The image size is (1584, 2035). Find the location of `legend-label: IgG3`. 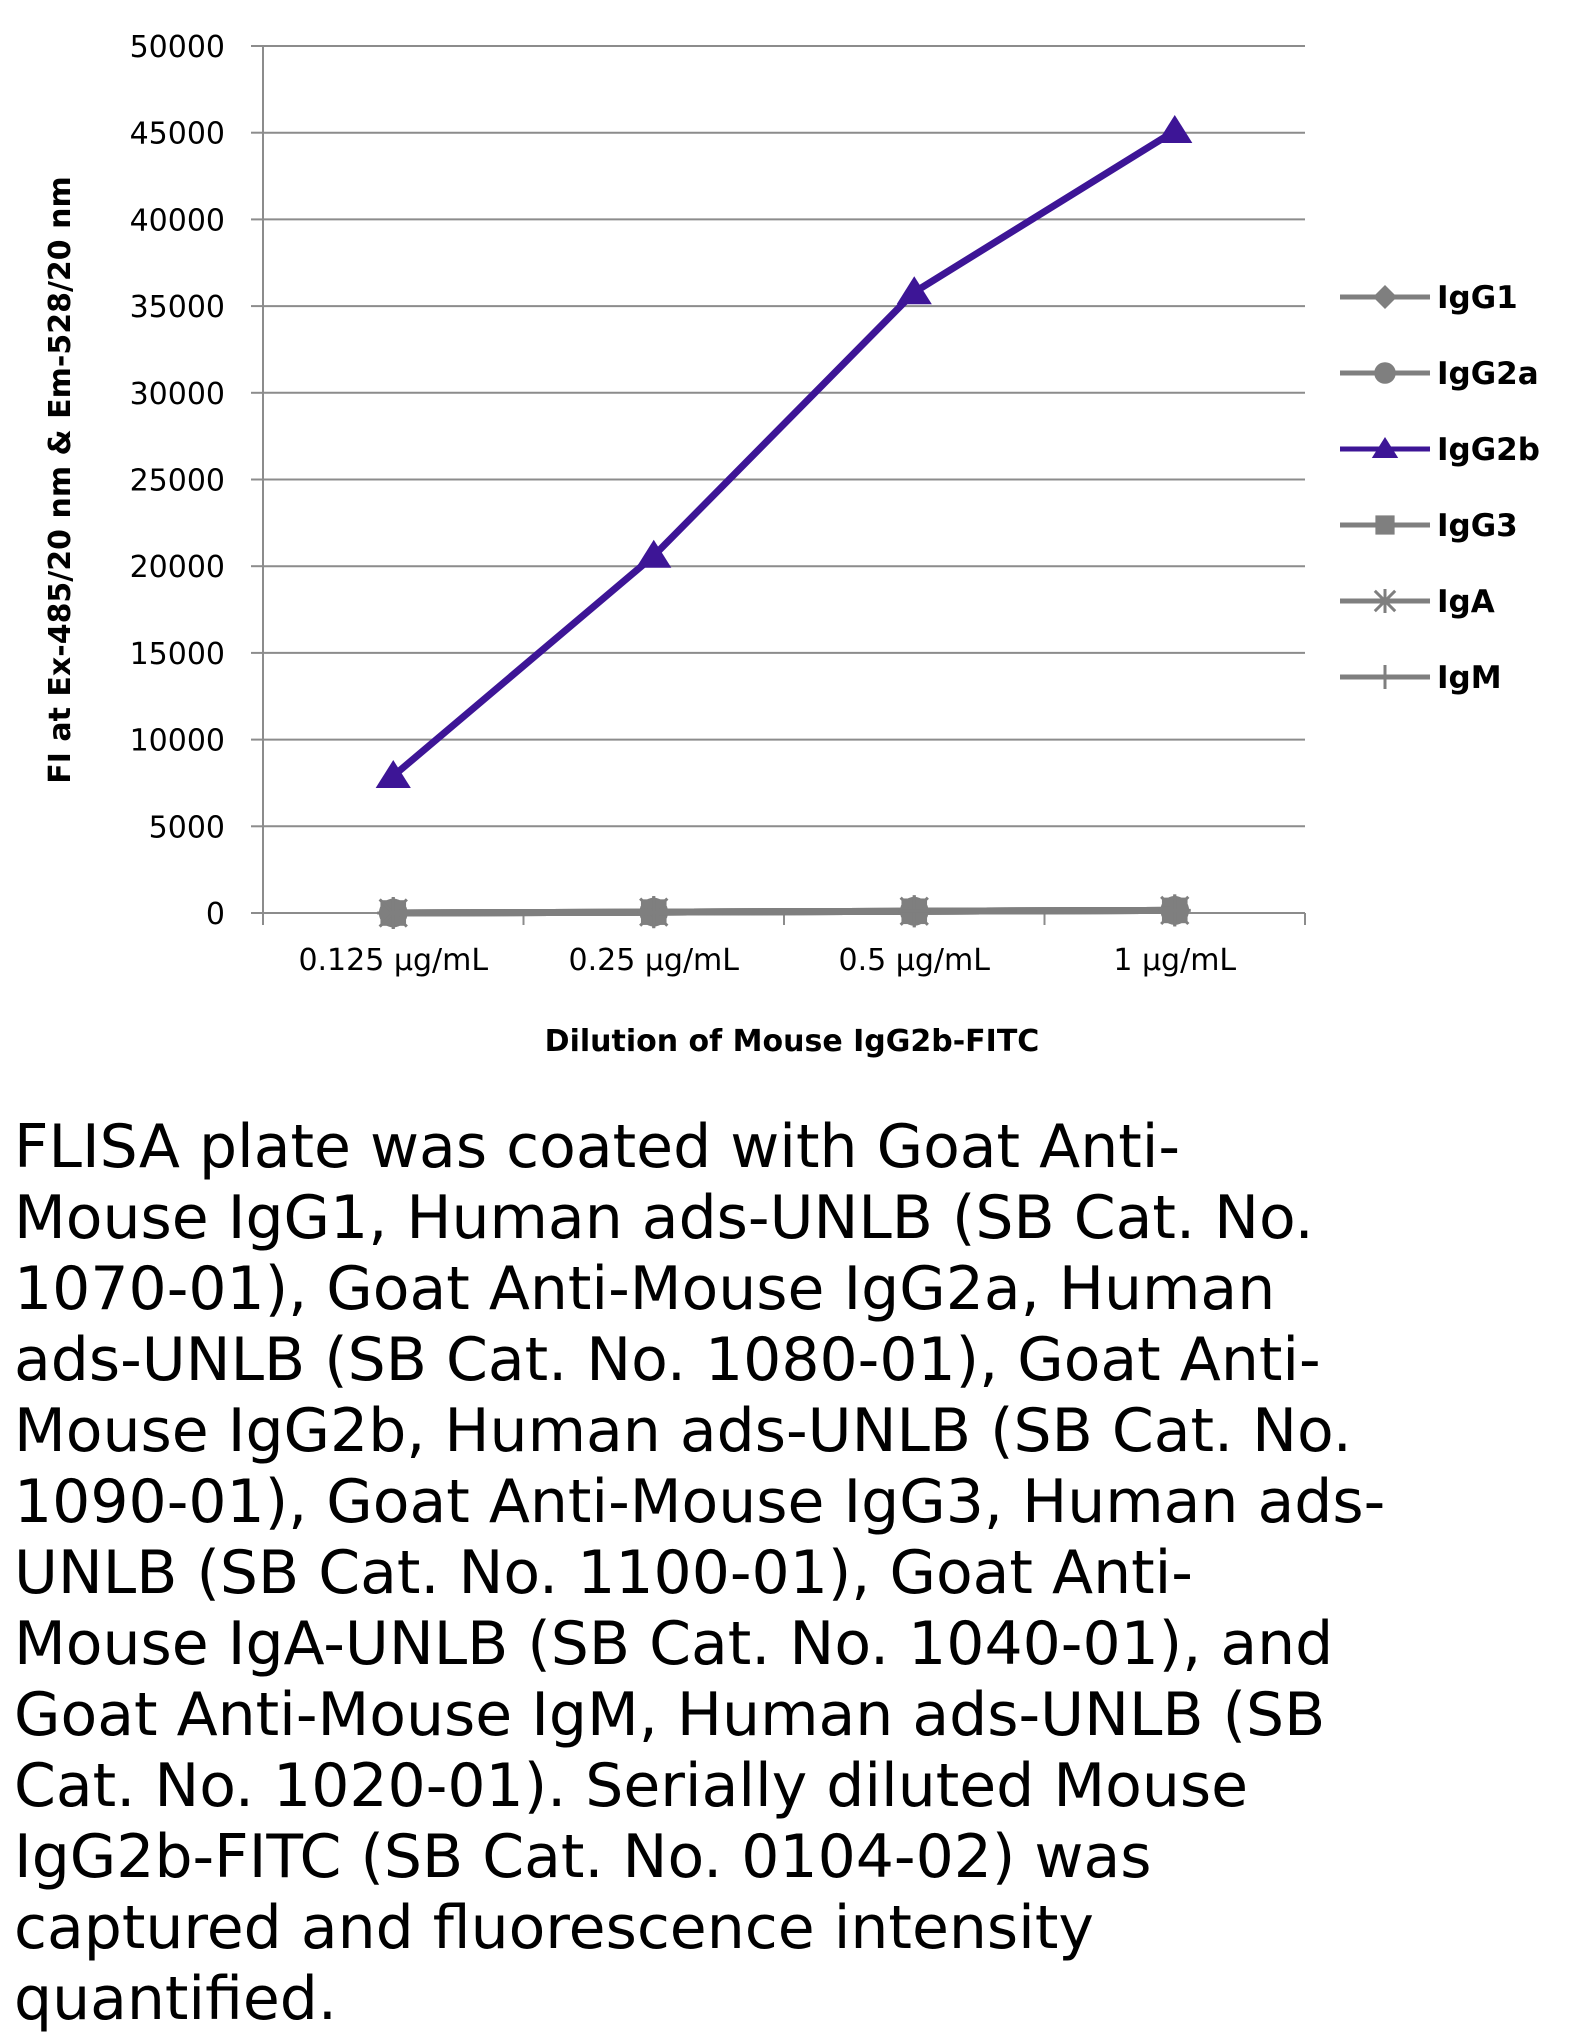

legend-label: IgG3 is located at coordinates (1477, 526).